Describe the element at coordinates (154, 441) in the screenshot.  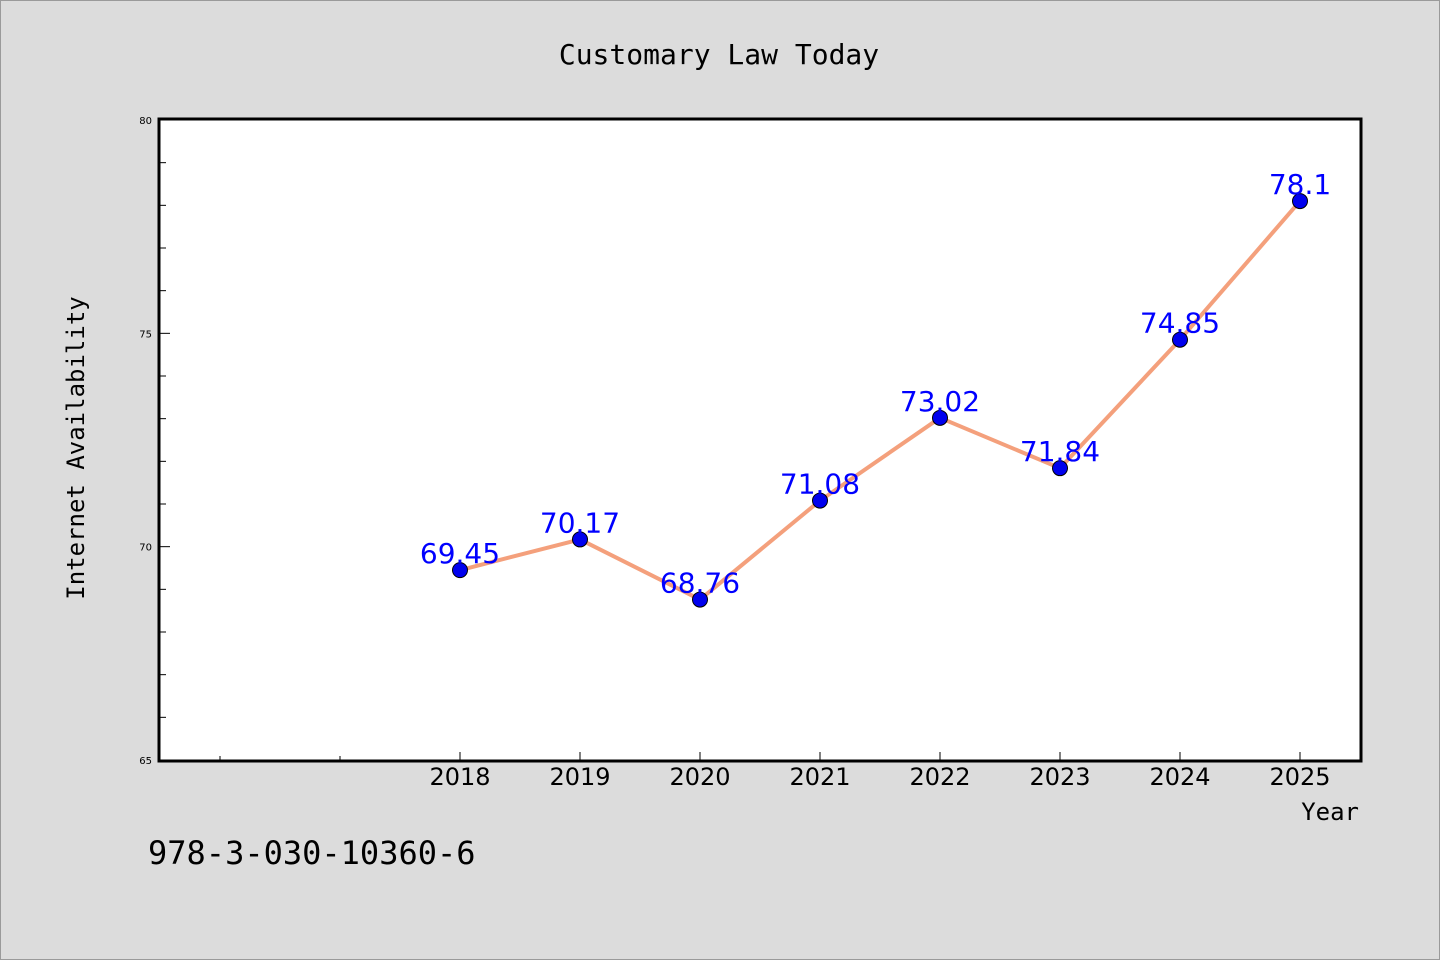
I see `y-axis: 65 70 75 80` at that location.